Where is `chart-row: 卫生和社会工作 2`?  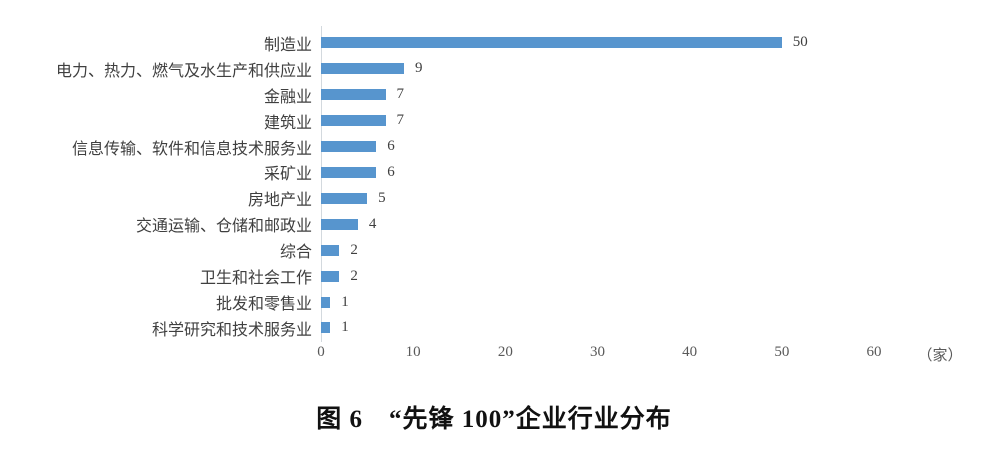
chart-row: 卫生和社会工作 2 is located at coordinates (494, 276).